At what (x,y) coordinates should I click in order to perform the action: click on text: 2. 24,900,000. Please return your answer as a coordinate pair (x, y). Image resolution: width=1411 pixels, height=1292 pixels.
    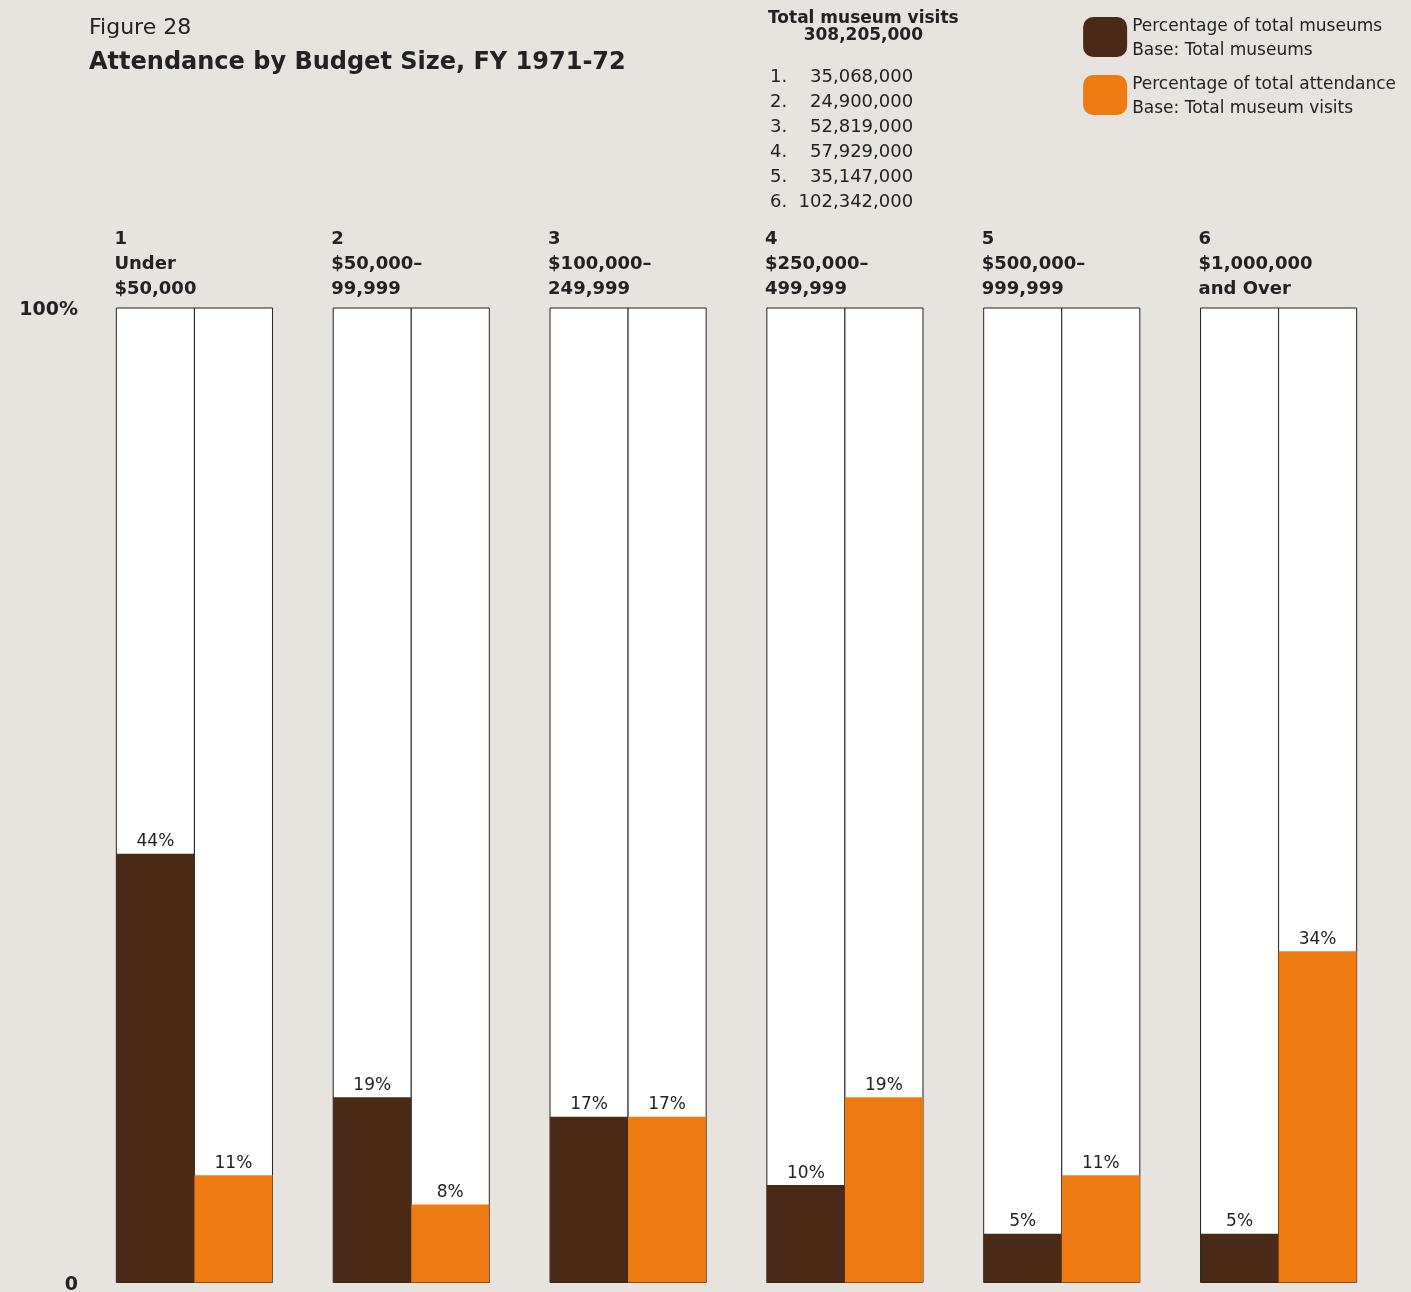
    Looking at the image, I should click on (842, 100).